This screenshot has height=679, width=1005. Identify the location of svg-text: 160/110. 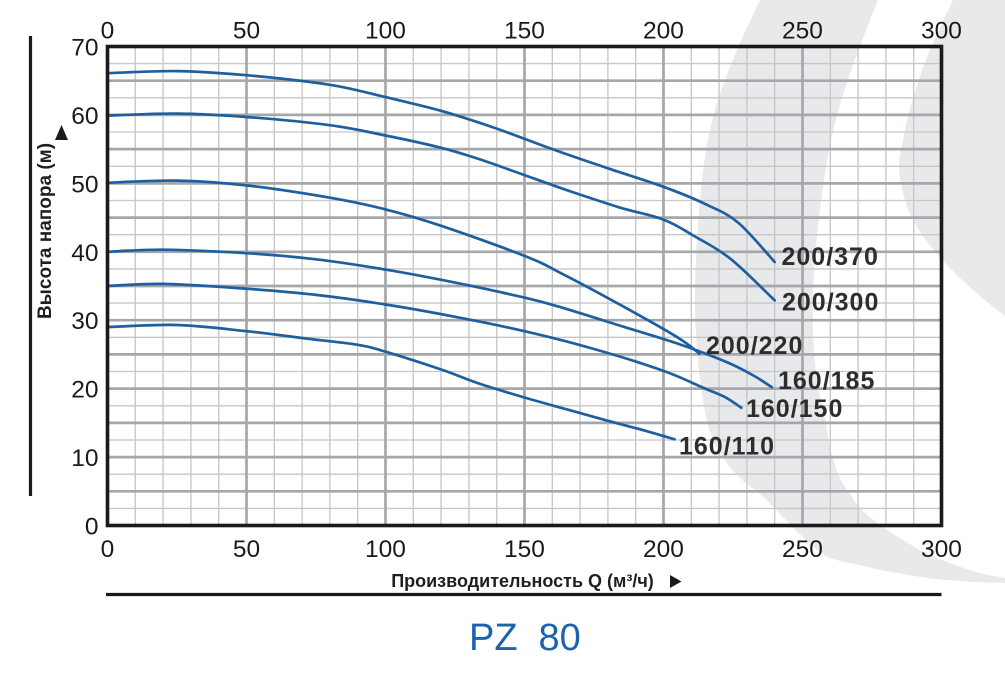
(727, 447).